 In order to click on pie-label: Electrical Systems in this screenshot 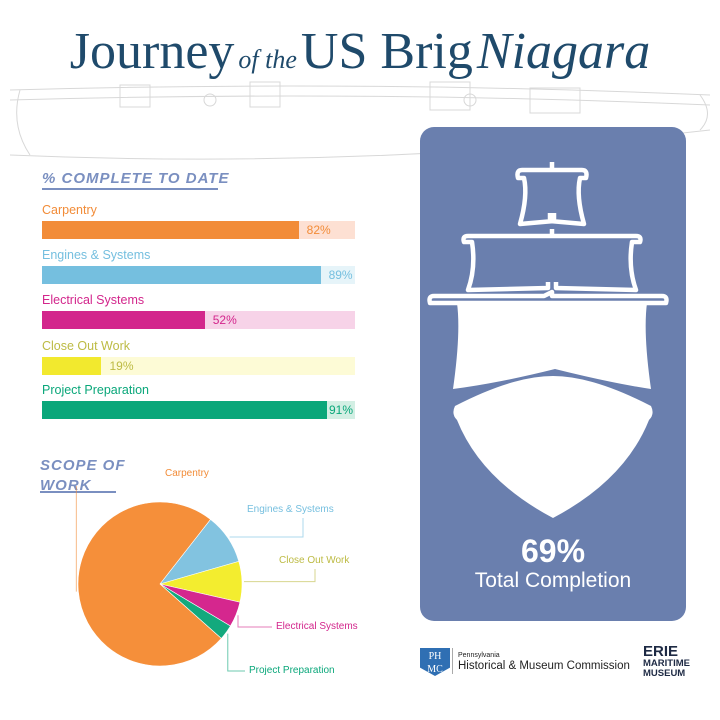, I will do `click(317, 626)`.